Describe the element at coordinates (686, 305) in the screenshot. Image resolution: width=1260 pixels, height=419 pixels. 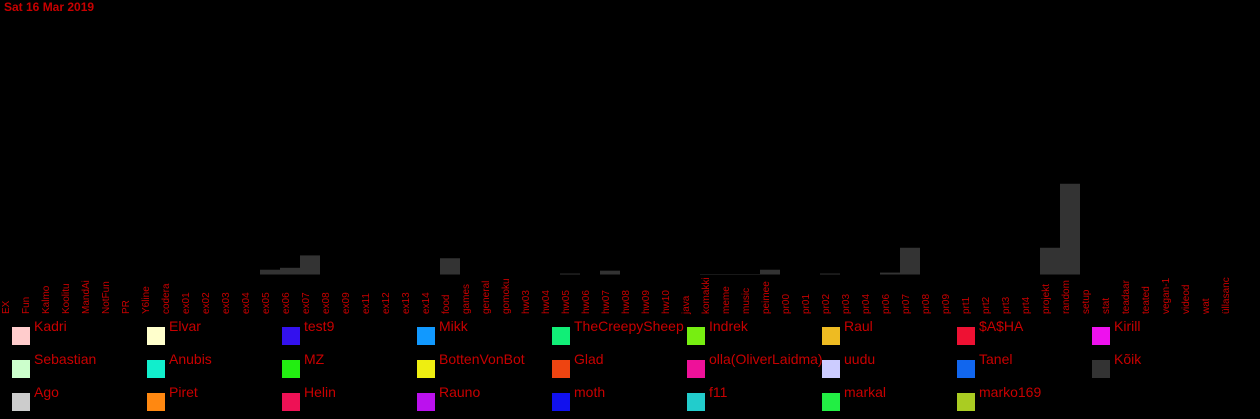
I see `tick-label: java` at that location.